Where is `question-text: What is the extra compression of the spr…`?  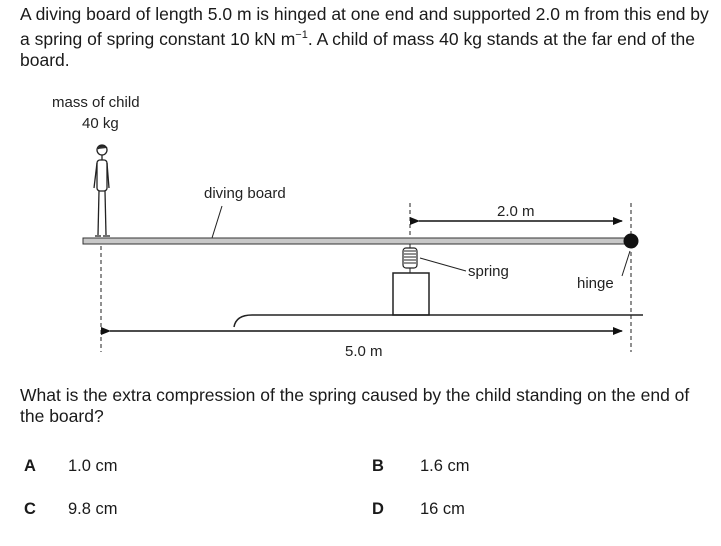 question-text: What is the extra compression of the spr… is located at coordinates (355, 405).